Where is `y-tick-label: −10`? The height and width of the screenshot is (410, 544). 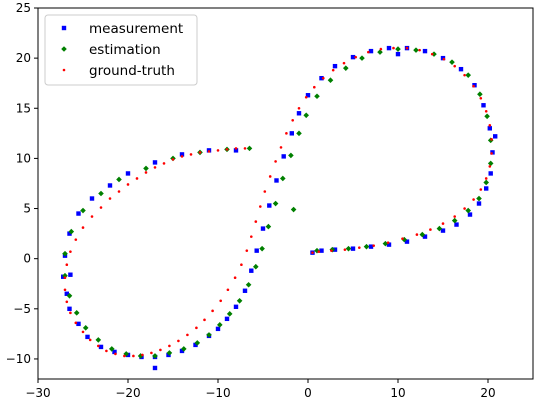
y-tick-label: −10 is located at coordinates (18, 359).